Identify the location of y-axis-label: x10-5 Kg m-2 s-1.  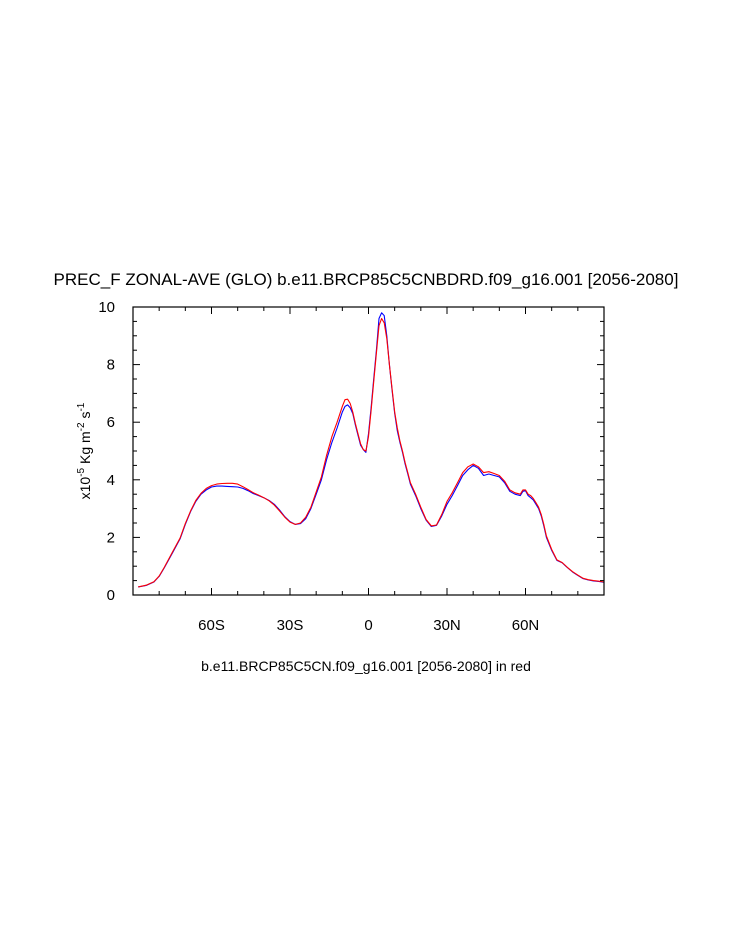
(84, 450).